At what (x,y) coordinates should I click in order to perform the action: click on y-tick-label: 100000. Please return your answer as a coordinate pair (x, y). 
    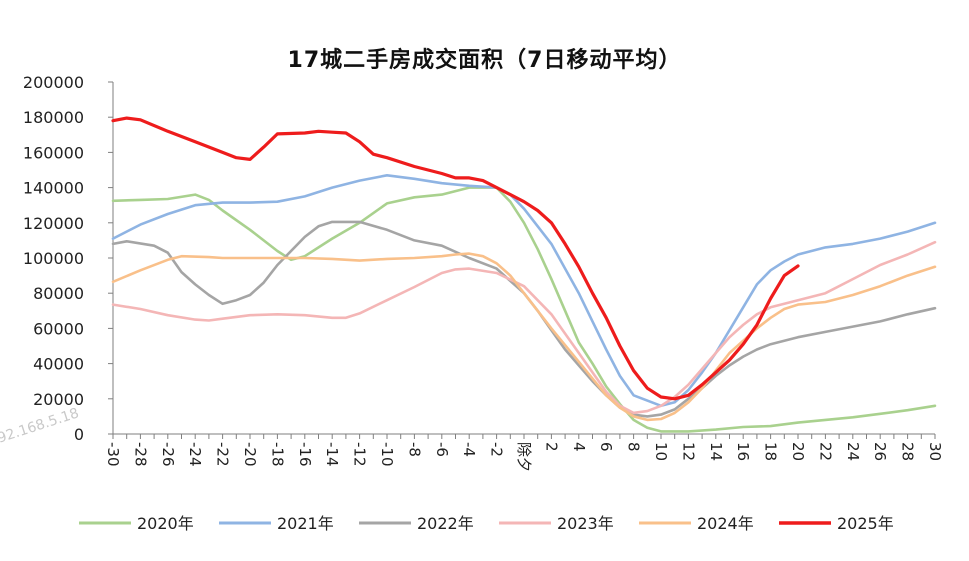
    Looking at the image, I should click on (53, 258).